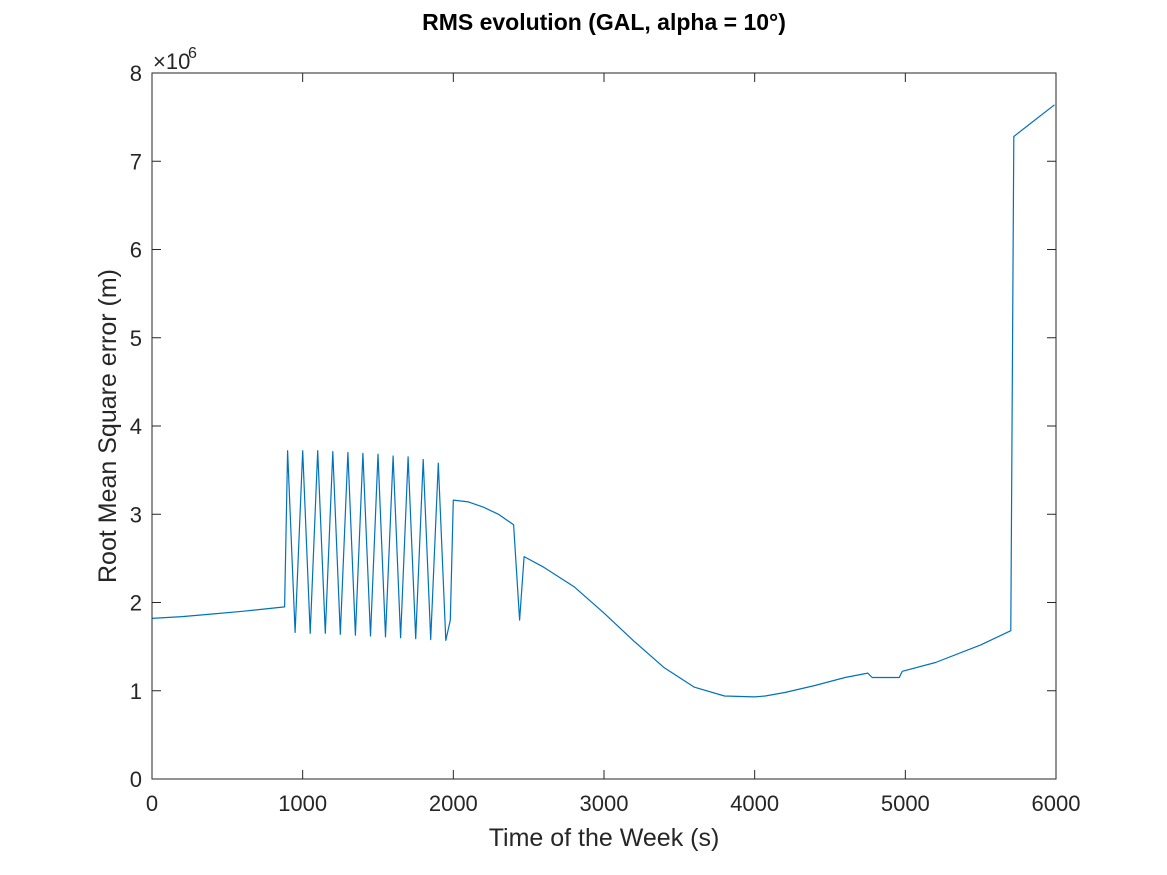 The height and width of the screenshot is (875, 1167). What do you see at coordinates (136, 779) in the screenshot?
I see `y-tick-label: 0` at bounding box center [136, 779].